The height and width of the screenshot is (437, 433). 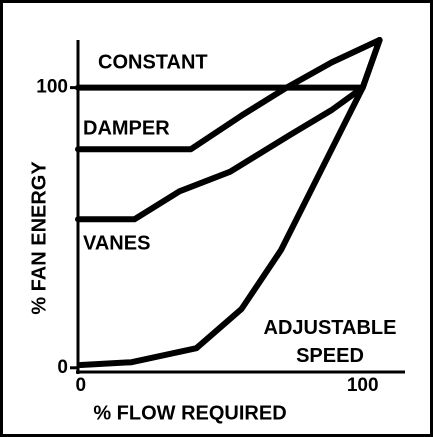 I want to click on y-tick-label: 0, so click(x=62, y=367).